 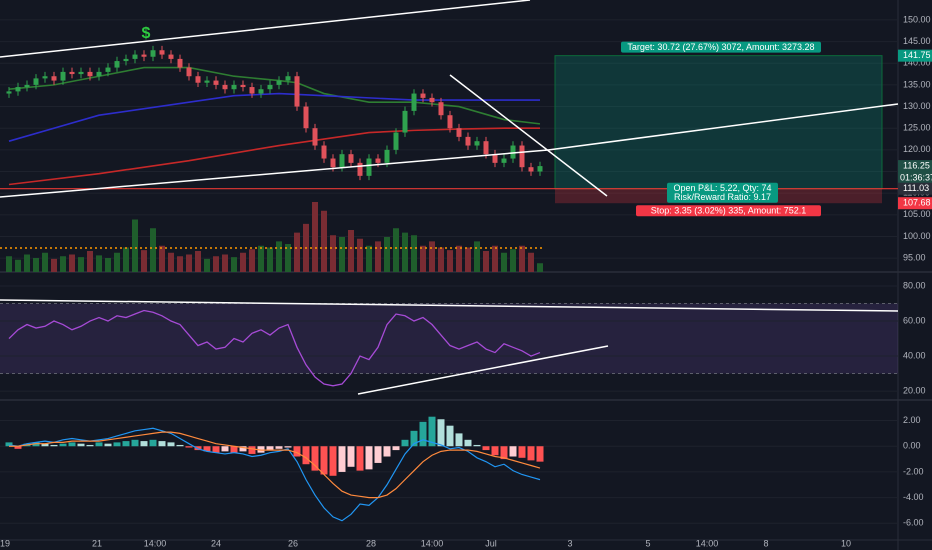 What do you see at coordinates (216, 543) in the screenshot?
I see `x-tick-label: 24` at bounding box center [216, 543].